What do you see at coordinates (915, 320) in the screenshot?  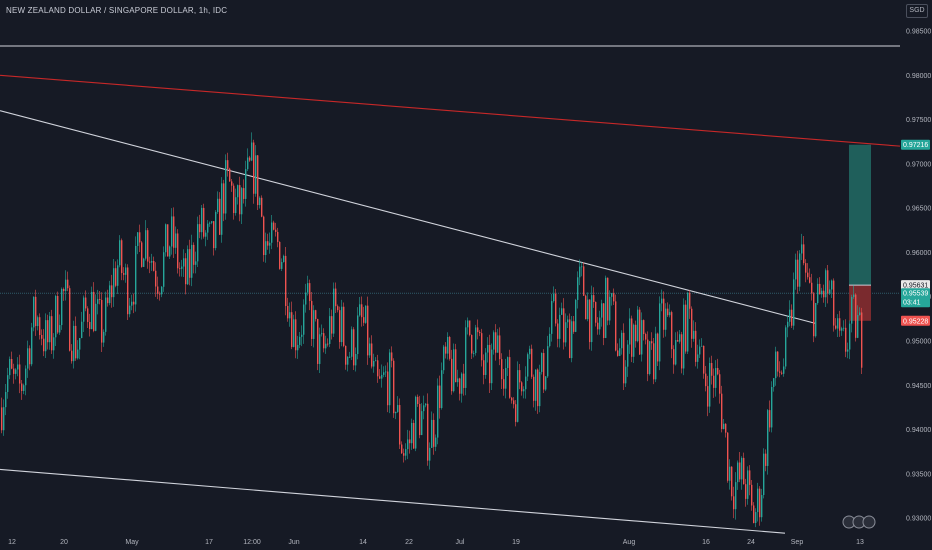 I see `price-tag: 0.95228` at bounding box center [915, 320].